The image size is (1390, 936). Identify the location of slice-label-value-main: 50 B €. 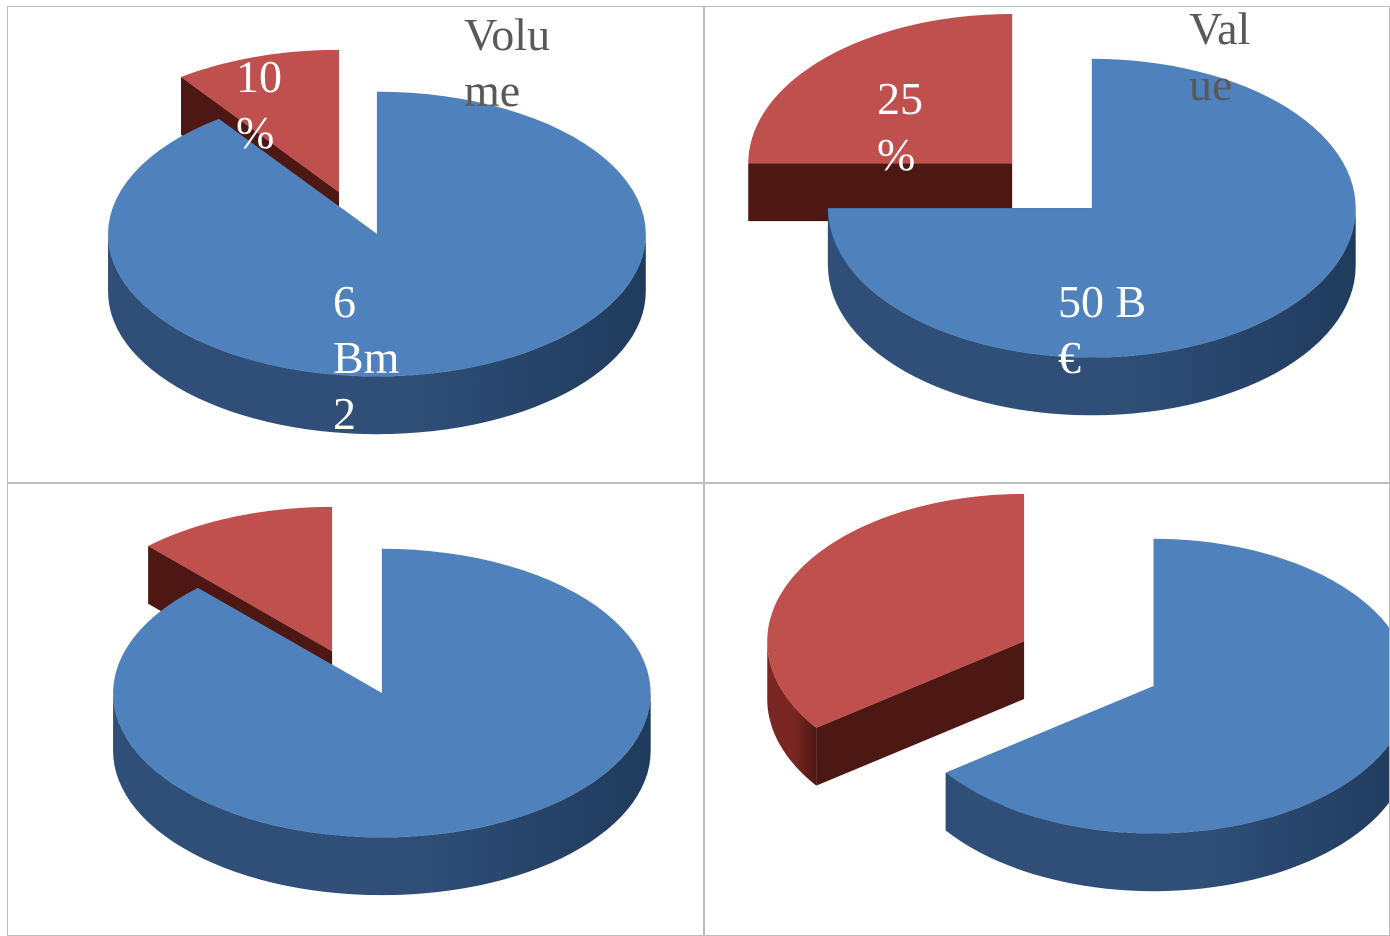
(1102, 329).